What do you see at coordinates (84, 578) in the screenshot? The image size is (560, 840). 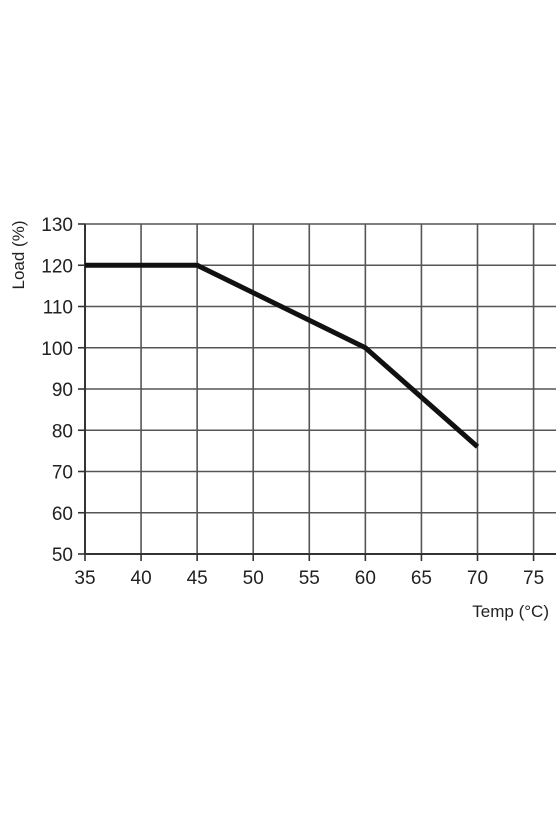 I see `x-tick-label: 35` at bounding box center [84, 578].